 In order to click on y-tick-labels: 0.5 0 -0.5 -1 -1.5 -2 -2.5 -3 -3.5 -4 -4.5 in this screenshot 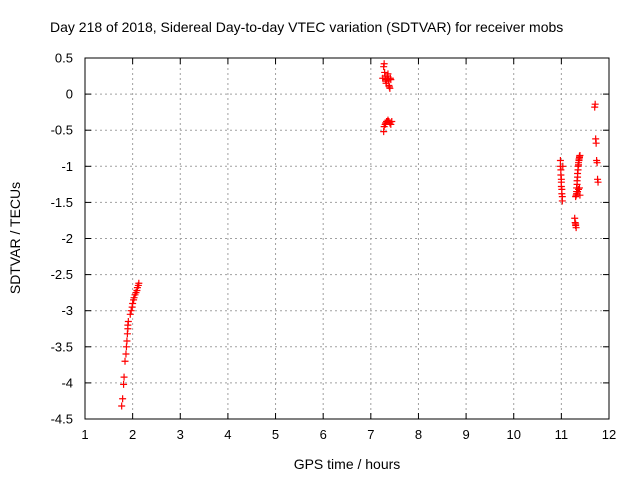, I will do `click(62, 239)`.